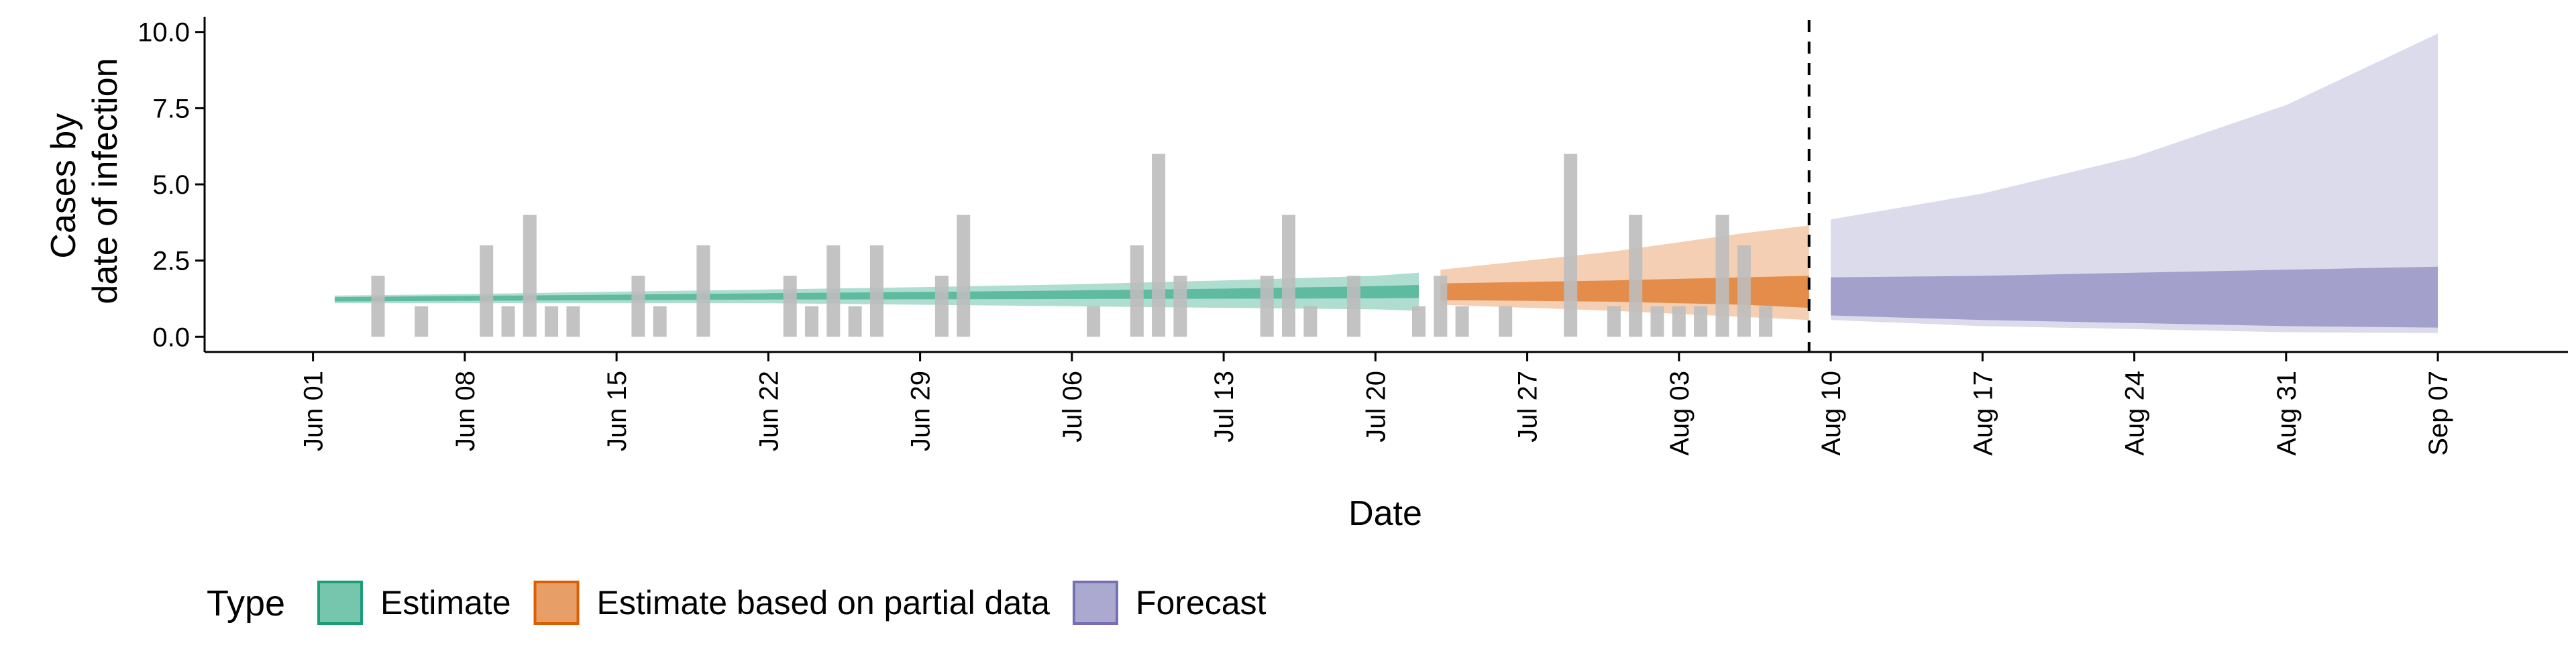  What do you see at coordinates (1385, 513) in the screenshot?
I see `x-axis-title: Date` at bounding box center [1385, 513].